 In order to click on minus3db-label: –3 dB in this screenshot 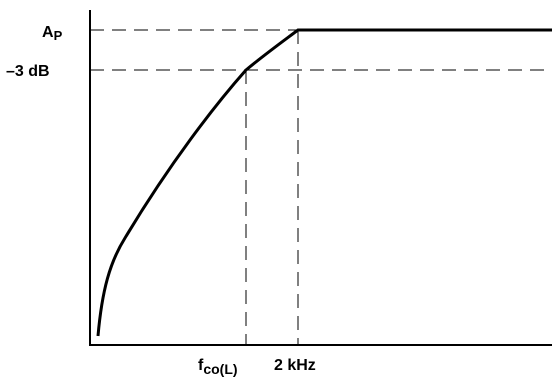, I will do `click(28, 71)`.